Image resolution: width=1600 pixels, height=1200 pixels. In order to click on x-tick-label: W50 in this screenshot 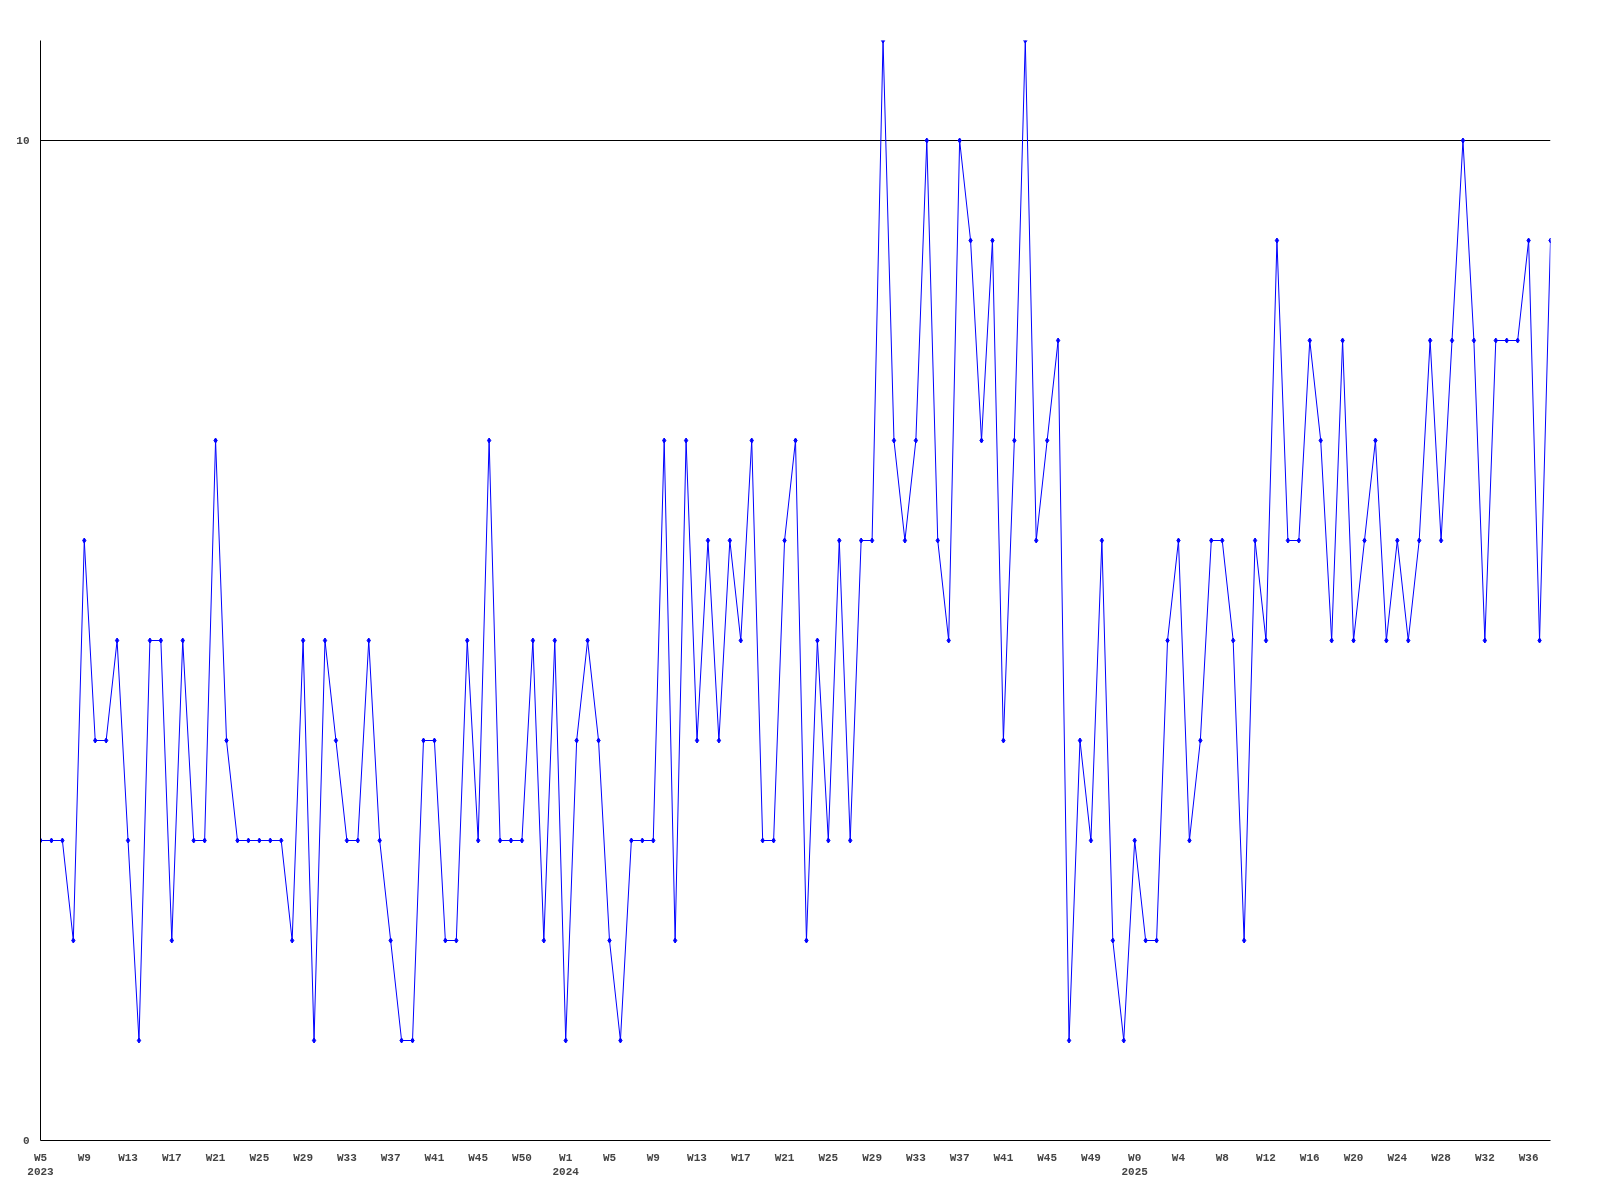, I will do `click(522, 1157)`.